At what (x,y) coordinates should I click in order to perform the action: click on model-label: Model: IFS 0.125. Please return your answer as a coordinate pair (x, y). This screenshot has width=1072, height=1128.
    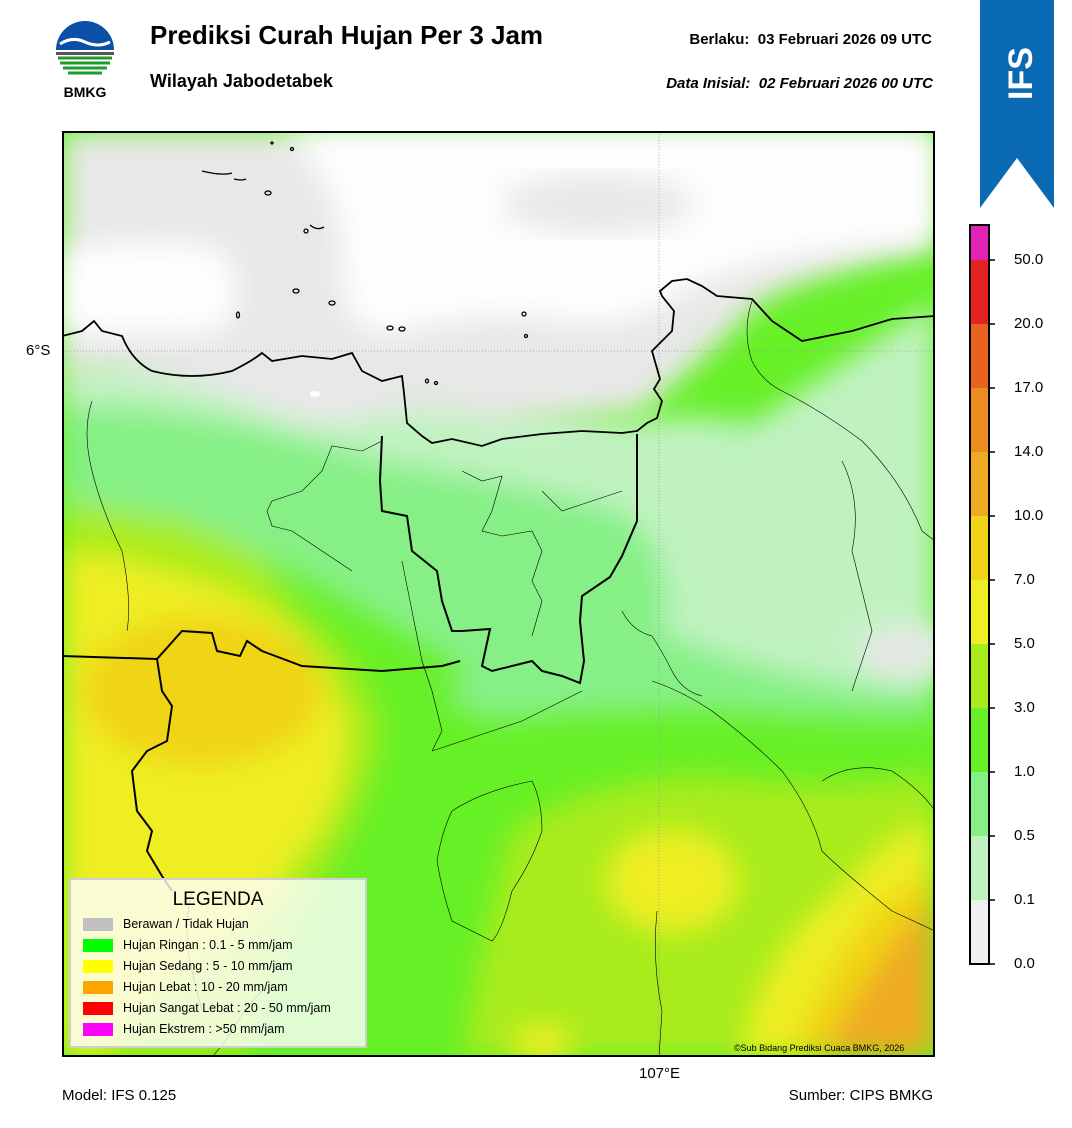
    Looking at the image, I should click on (119, 1095).